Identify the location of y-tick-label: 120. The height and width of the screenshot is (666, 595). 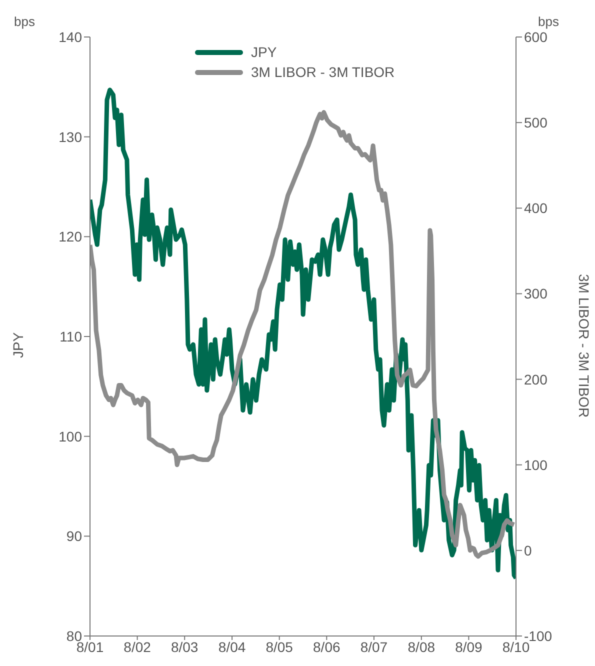
(70, 236).